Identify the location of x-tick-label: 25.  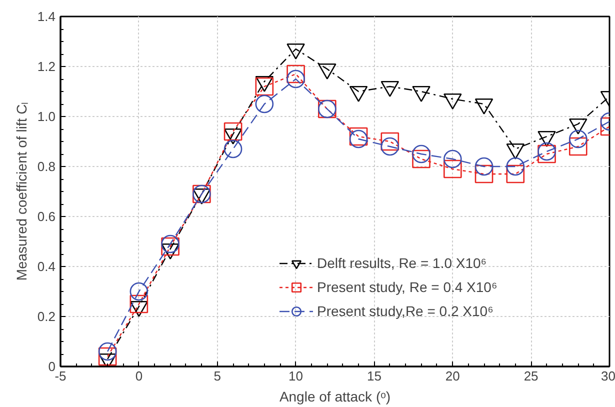
(531, 376).